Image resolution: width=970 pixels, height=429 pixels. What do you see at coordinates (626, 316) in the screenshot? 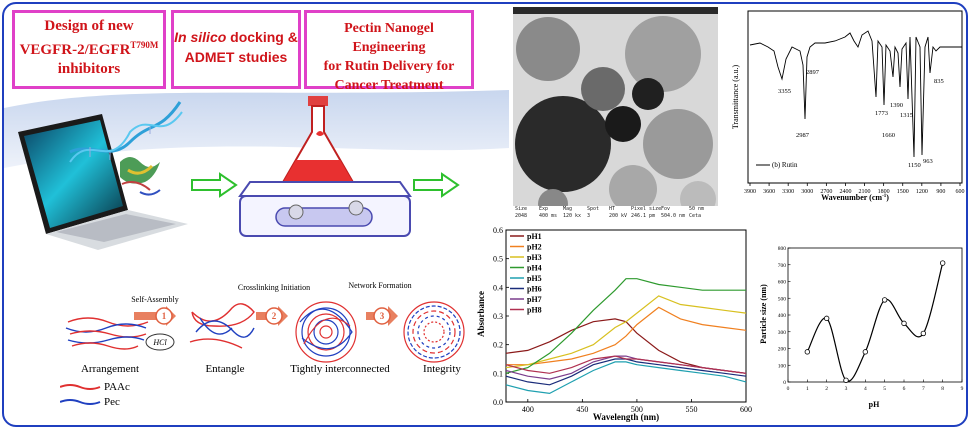
I see `abs-plot-area` at bounding box center [626, 316].